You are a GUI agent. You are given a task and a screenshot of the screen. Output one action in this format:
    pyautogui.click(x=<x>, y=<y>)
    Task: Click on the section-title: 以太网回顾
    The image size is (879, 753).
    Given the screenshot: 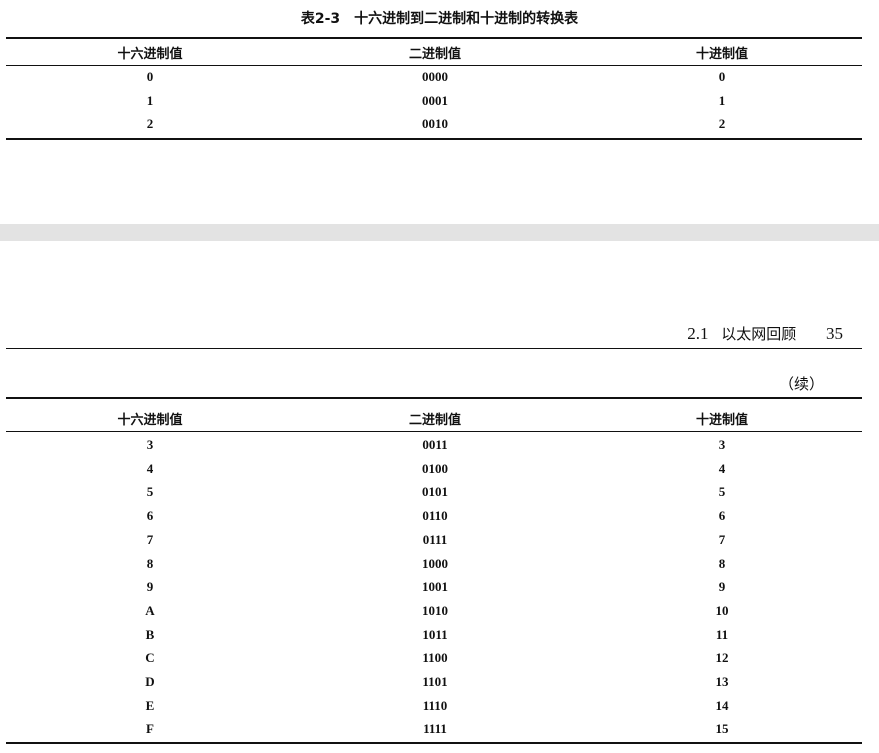 What is the action you would take?
    pyautogui.click(x=759, y=334)
    